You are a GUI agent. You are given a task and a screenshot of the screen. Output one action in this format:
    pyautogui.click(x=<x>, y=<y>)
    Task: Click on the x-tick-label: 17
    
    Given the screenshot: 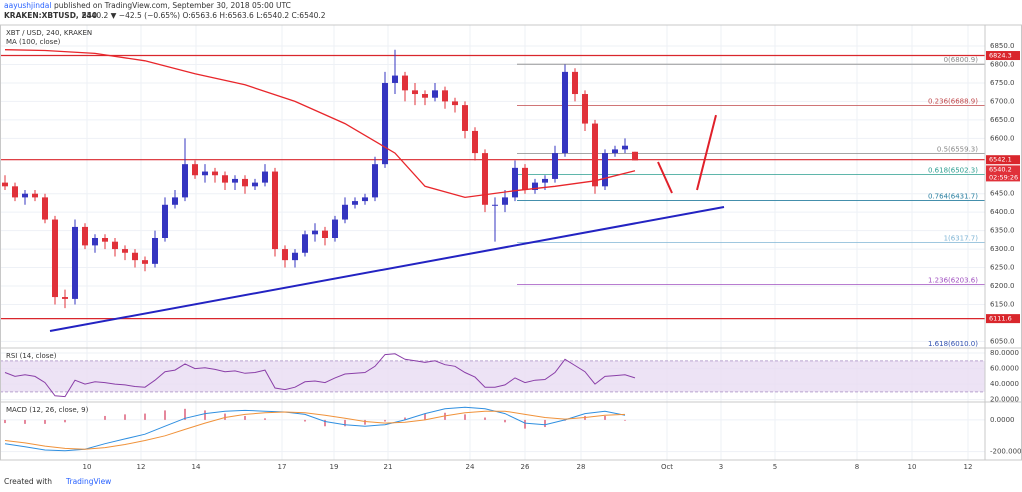 What is the action you would take?
    pyautogui.click(x=282, y=467)
    